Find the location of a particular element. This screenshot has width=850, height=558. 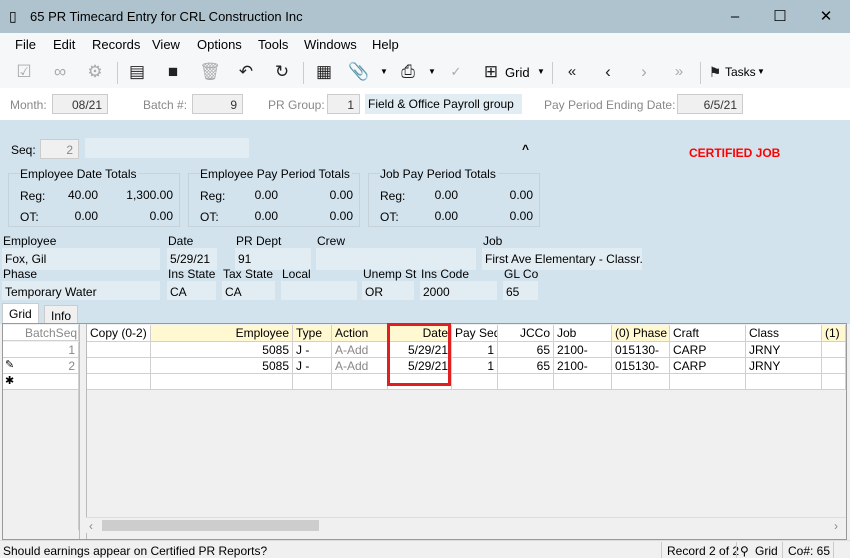

scrollbar-thumb is located at coordinates (210, 525).